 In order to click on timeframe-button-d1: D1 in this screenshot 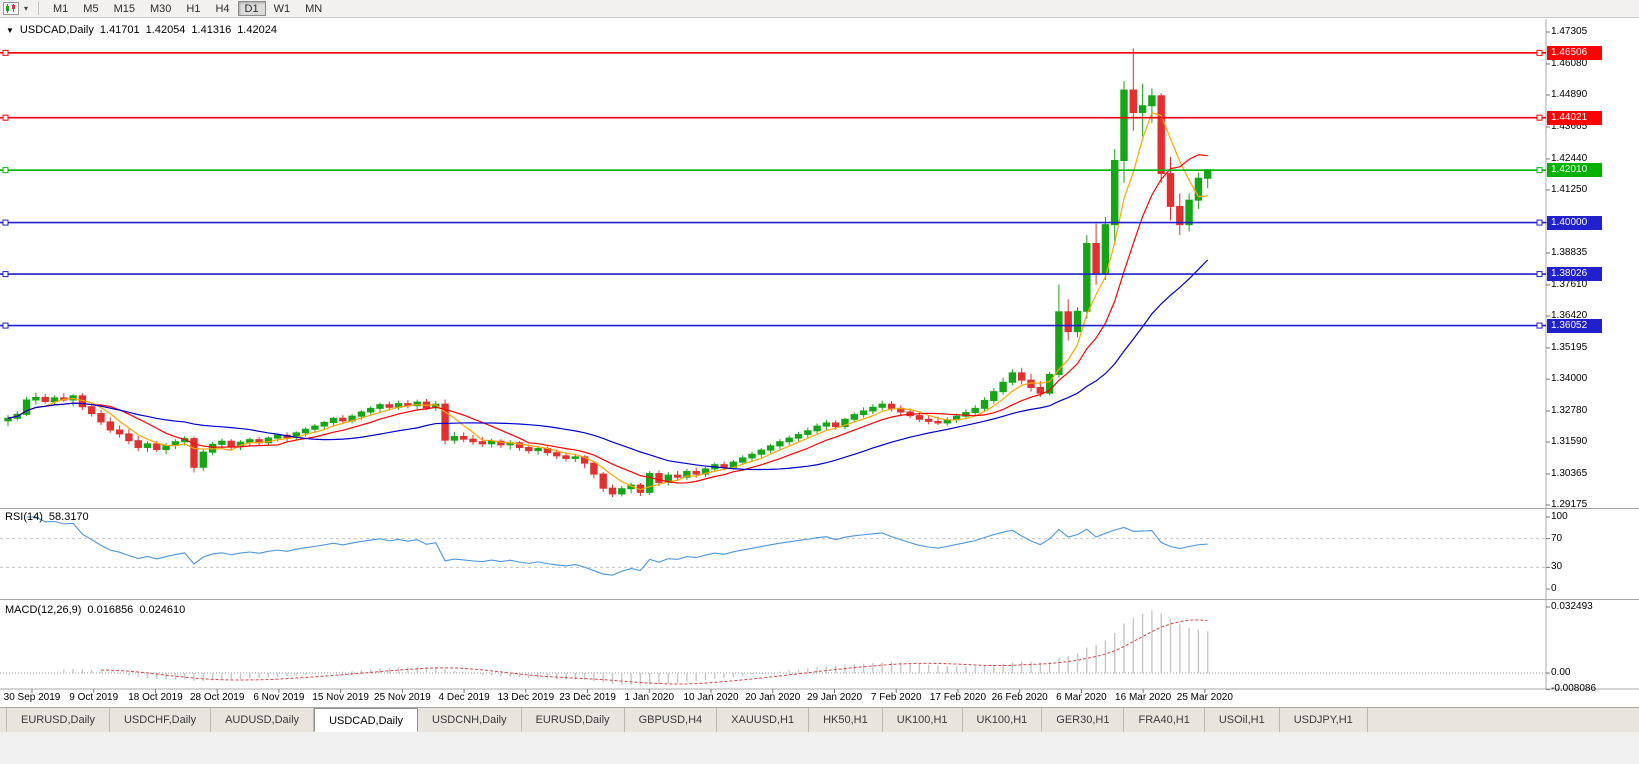, I will do `click(251, 8)`.